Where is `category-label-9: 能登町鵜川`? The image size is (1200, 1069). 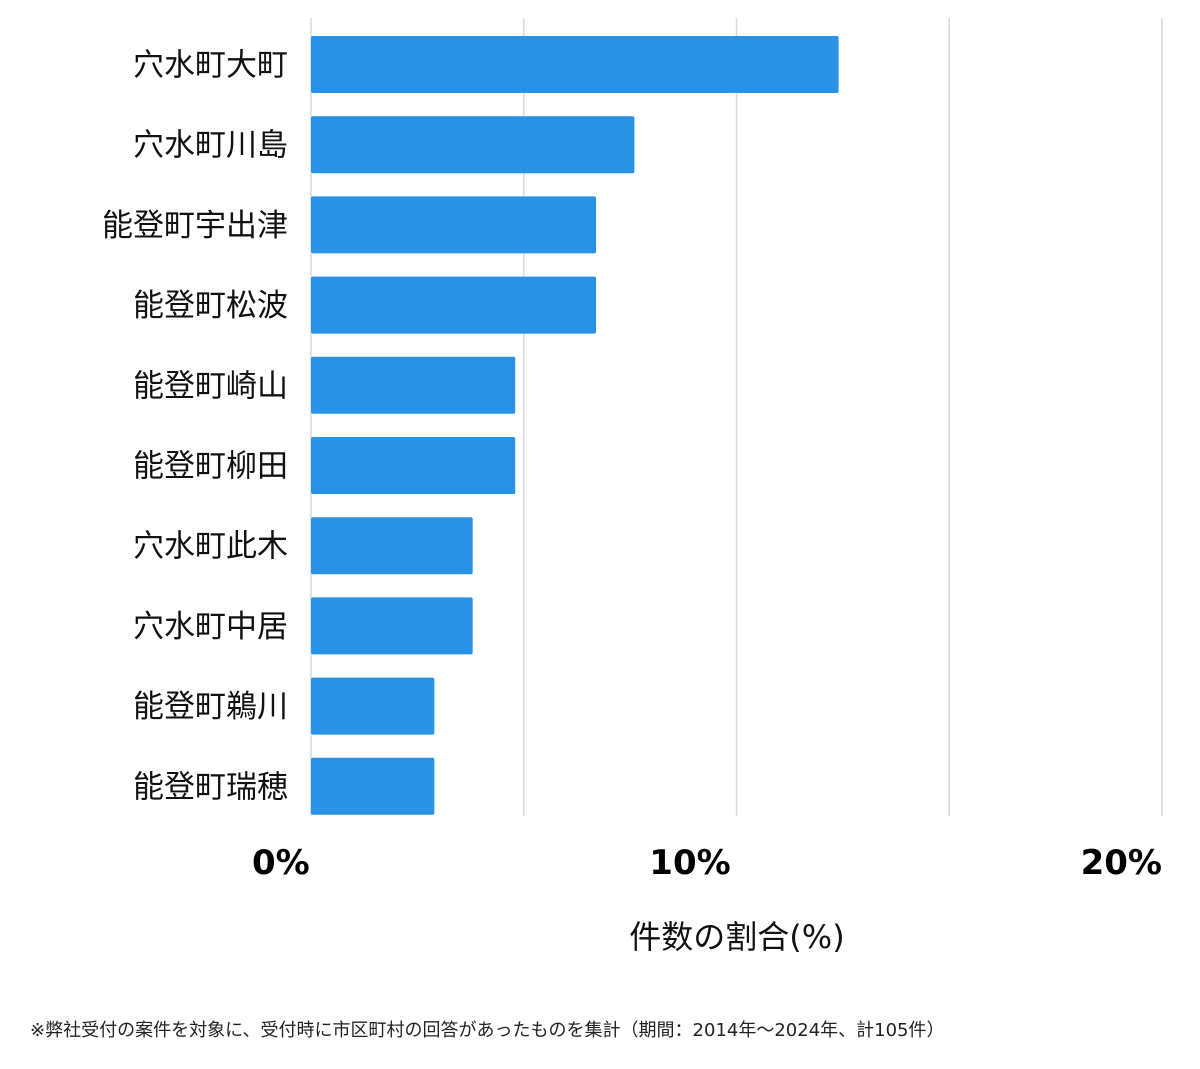
category-label-9: 能登町鵜川 is located at coordinates (210, 707).